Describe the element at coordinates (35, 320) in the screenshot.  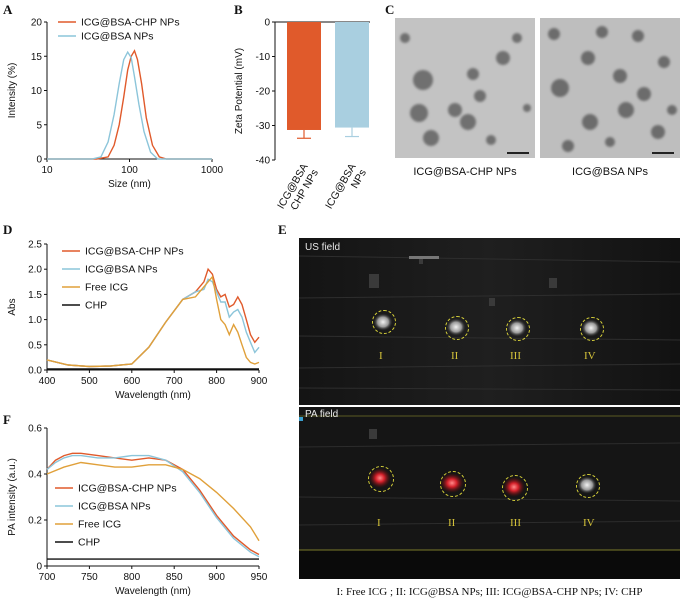
I see `y-tick-label: 1.0` at that location.